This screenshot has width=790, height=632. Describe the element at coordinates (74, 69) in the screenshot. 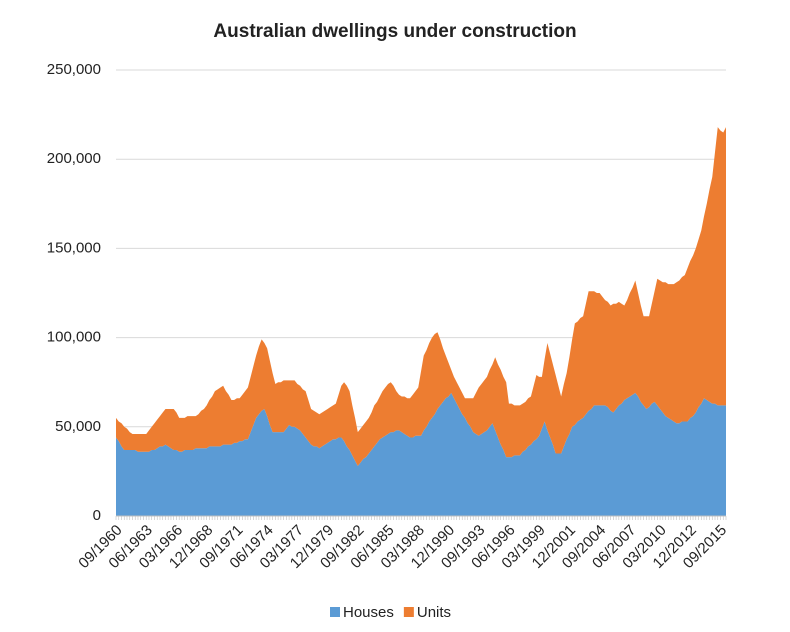

I see `y-tick-label: 250,000` at that location.